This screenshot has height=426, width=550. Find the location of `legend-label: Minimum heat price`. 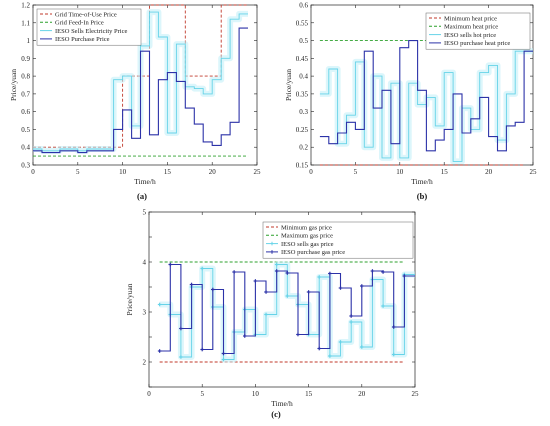

legend-label: Minimum heat price is located at coordinates (470, 18).